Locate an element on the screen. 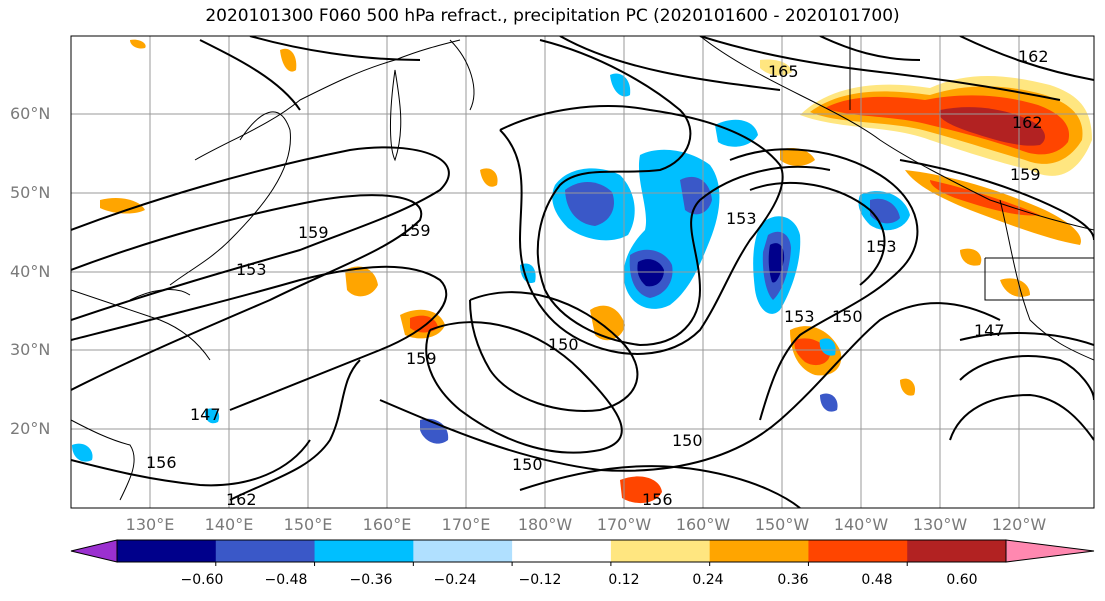 This screenshot has height=601, width=1105. lon-label: 160°E is located at coordinates (387, 524).